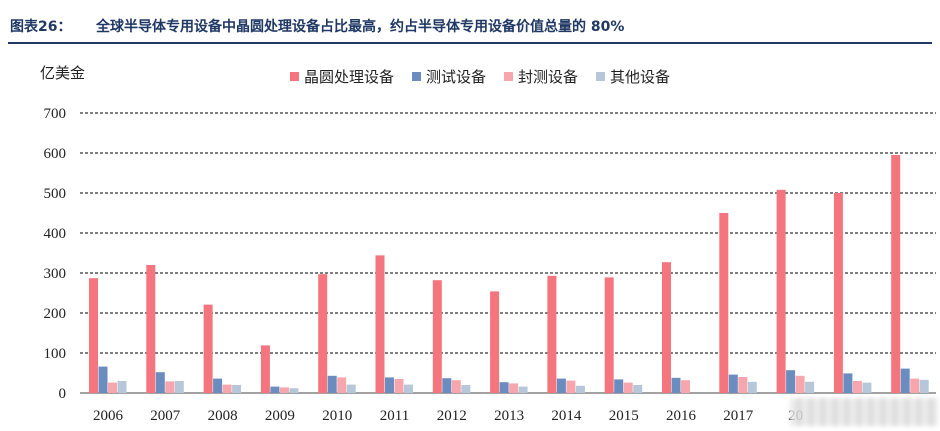 Image resolution: width=940 pixels, height=431 pixels. What do you see at coordinates (55, 274) in the screenshot?
I see `y-tick-label: 300` at bounding box center [55, 274].